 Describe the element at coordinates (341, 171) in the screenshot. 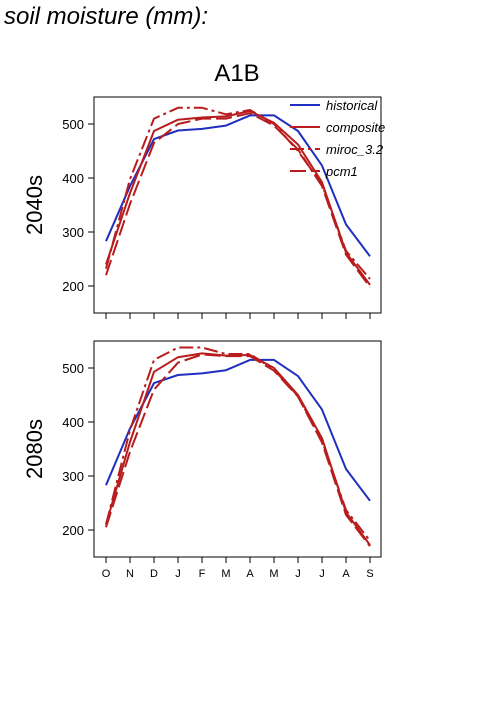

I see `legend-label: pcm1` at that location.